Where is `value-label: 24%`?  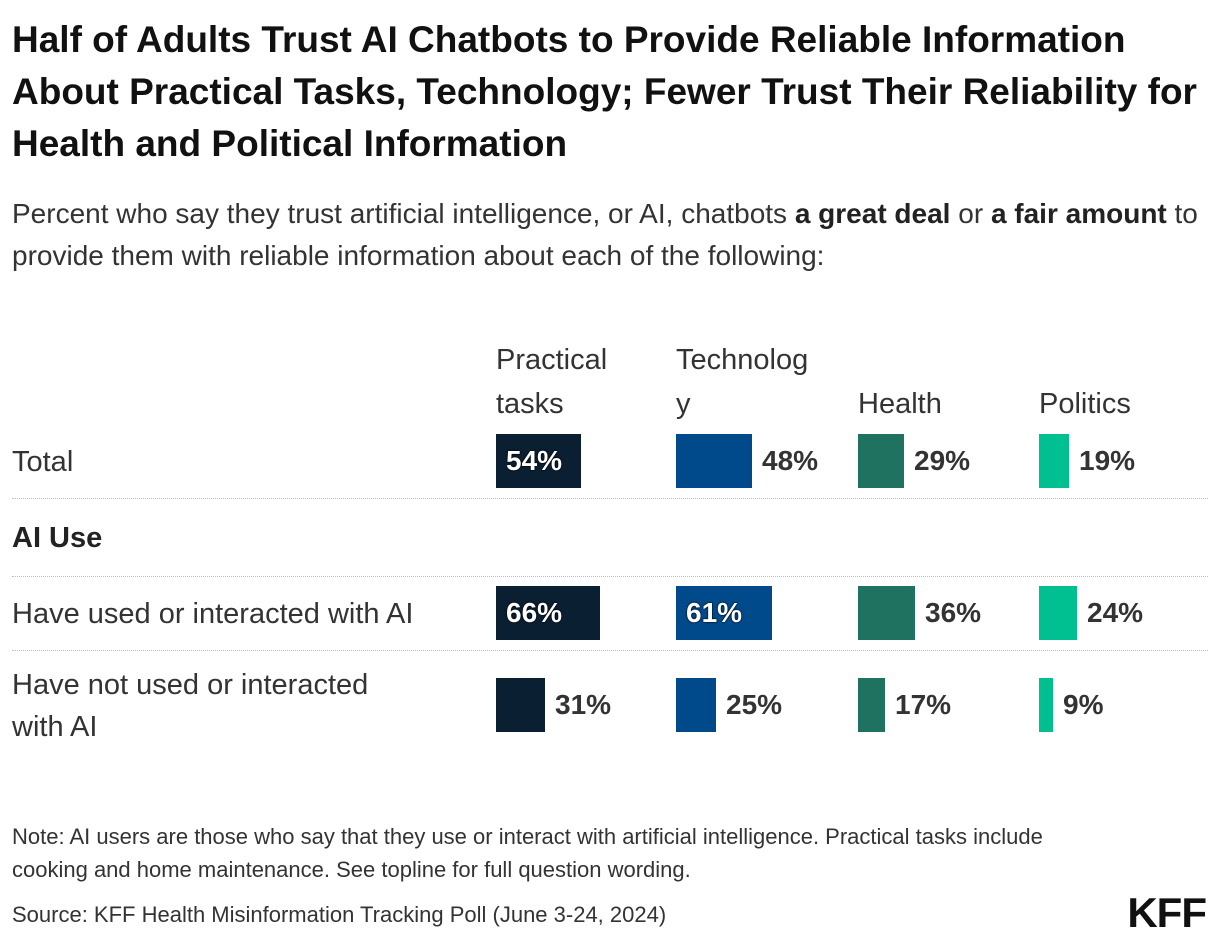 value-label: 24% is located at coordinates (1115, 612).